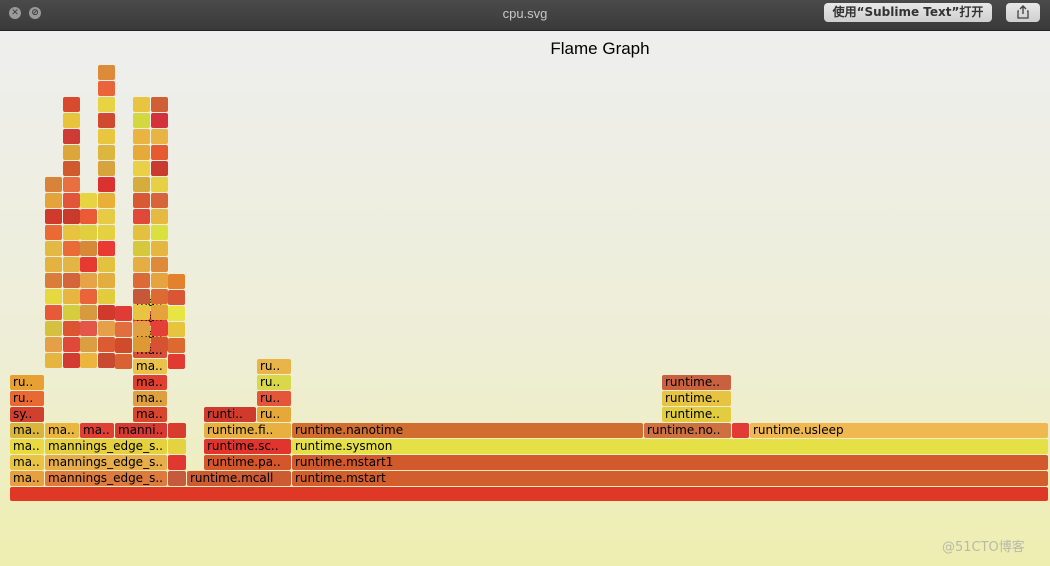 The width and height of the screenshot is (1050, 566). What do you see at coordinates (15, 13) in the screenshot?
I see `close-icon: ✕` at bounding box center [15, 13].